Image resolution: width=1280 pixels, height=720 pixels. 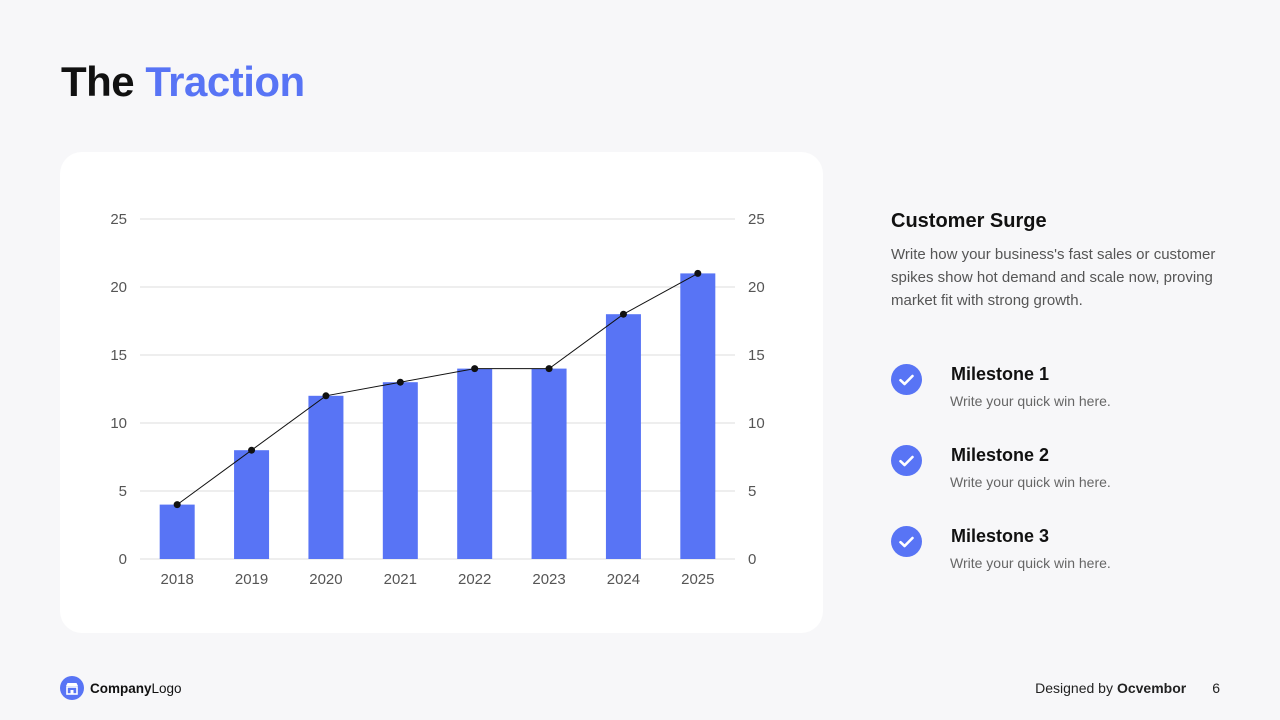 What do you see at coordinates (756, 219) in the screenshot?
I see `y2-tick-label: 25` at bounding box center [756, 219].